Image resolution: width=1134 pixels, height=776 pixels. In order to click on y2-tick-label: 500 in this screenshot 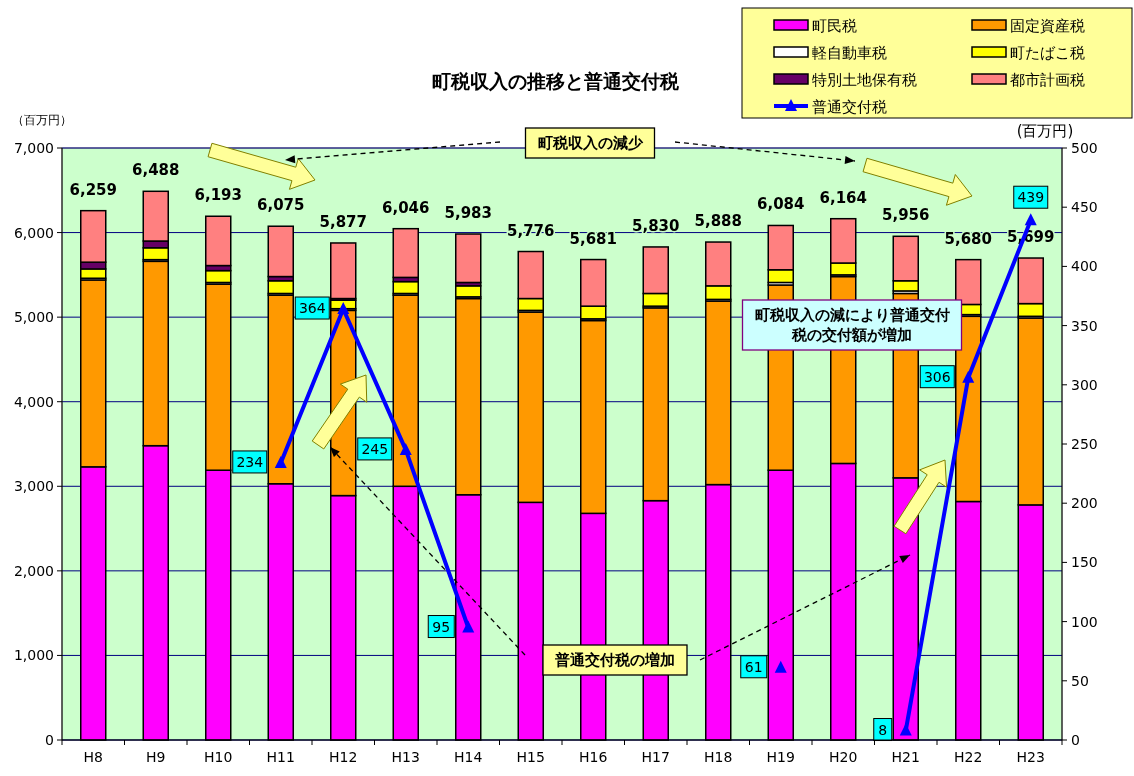, I will do `click(1084, 148)`.